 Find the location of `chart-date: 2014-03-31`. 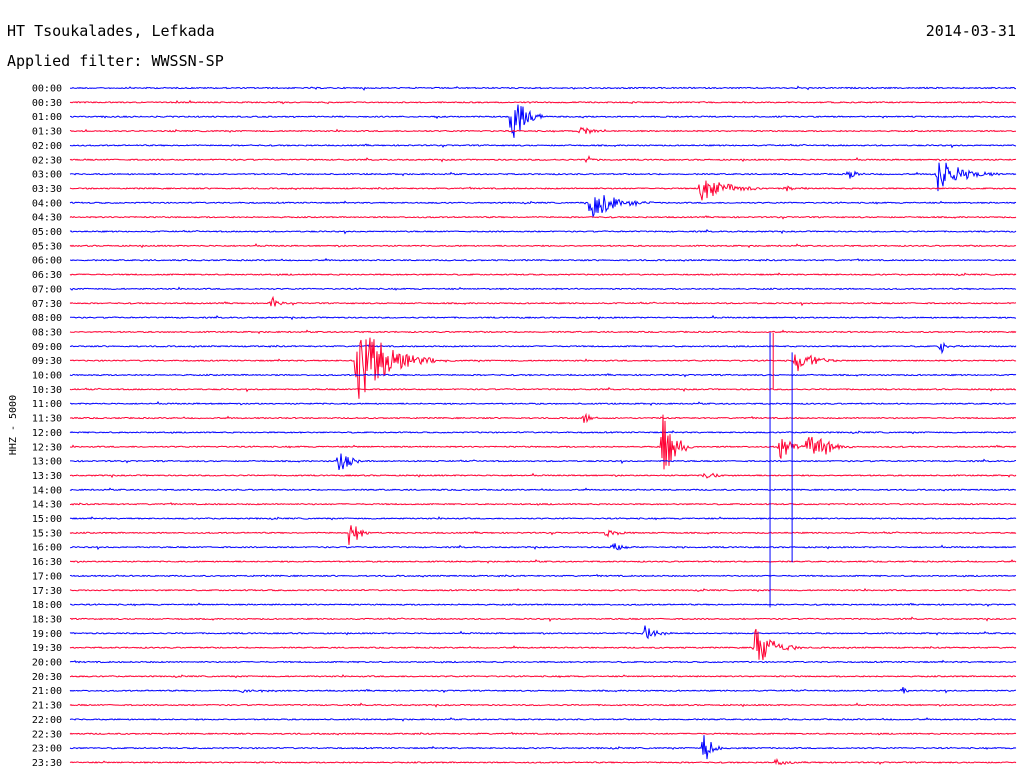

chart-date: 2014-03-31 is located at coordinates (971, 31).